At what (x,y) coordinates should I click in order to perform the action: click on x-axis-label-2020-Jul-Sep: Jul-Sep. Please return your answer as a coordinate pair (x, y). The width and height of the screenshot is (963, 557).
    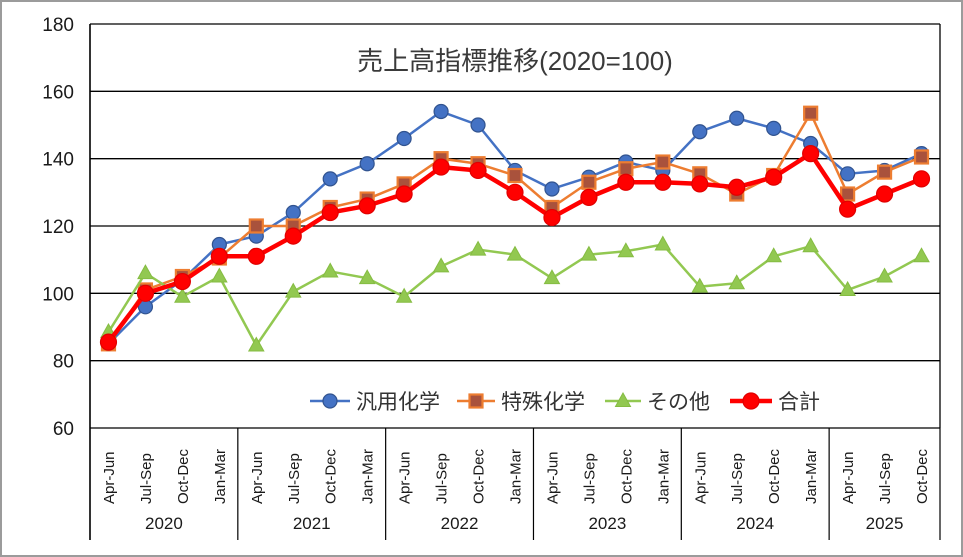
    Looking at the image, I should click on (146, 478).